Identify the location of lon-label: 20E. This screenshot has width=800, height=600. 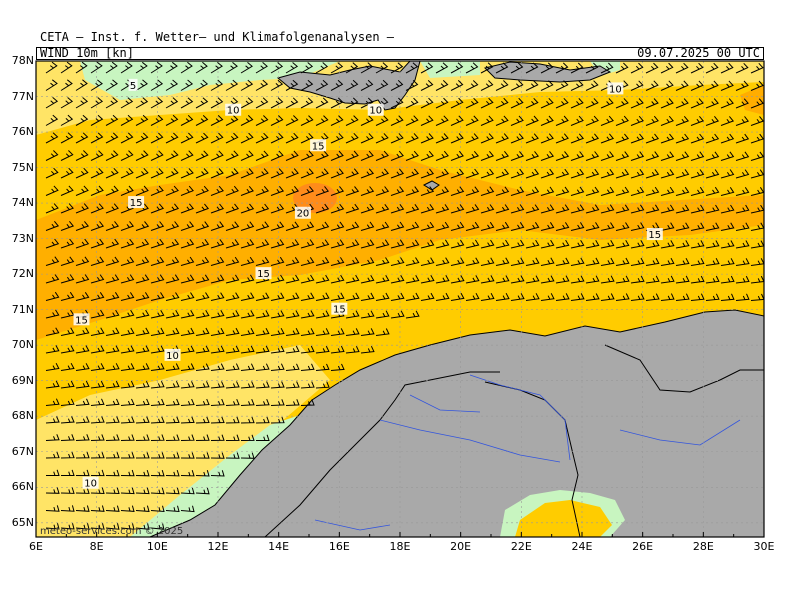
(461, 546).